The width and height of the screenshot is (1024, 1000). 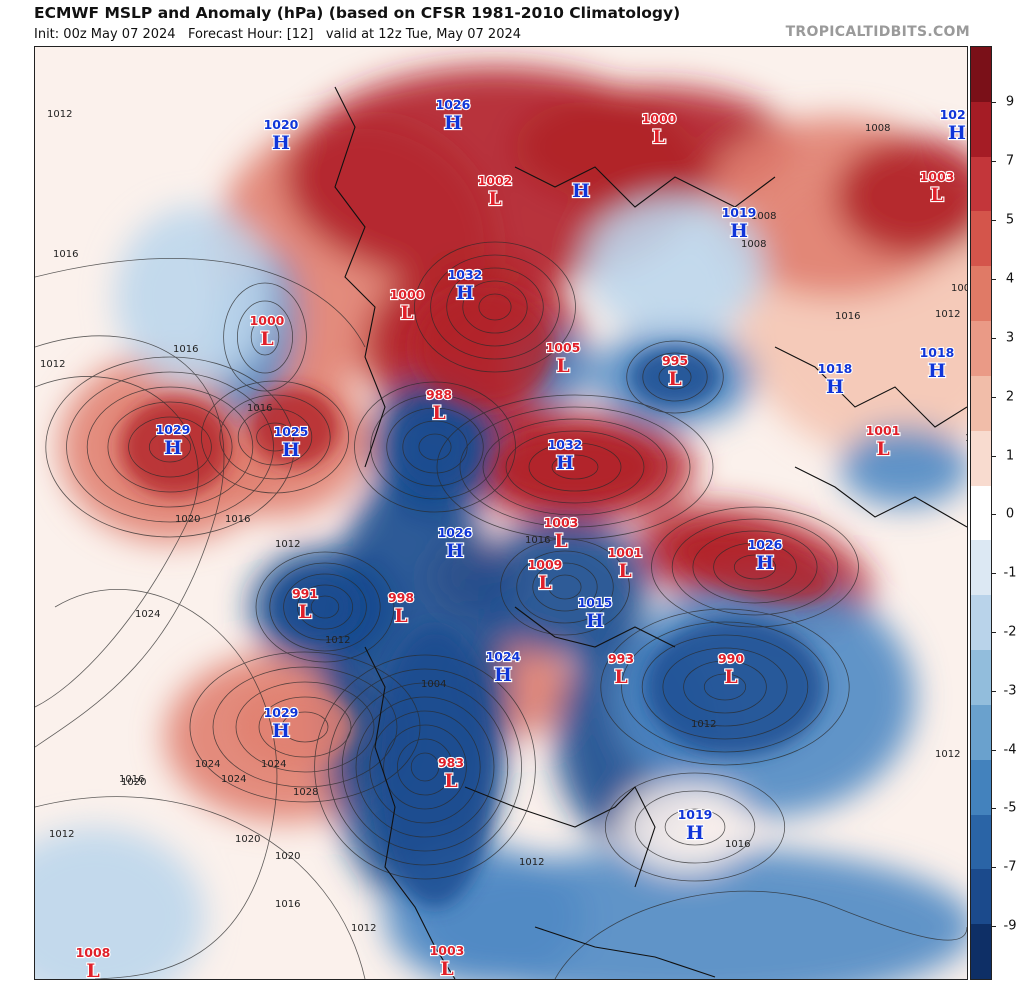 What do you see at coordinates (1010, 279) in the screenshot?
I see `colorbar-tick-label: 4` at bounding box center [1010, 279].